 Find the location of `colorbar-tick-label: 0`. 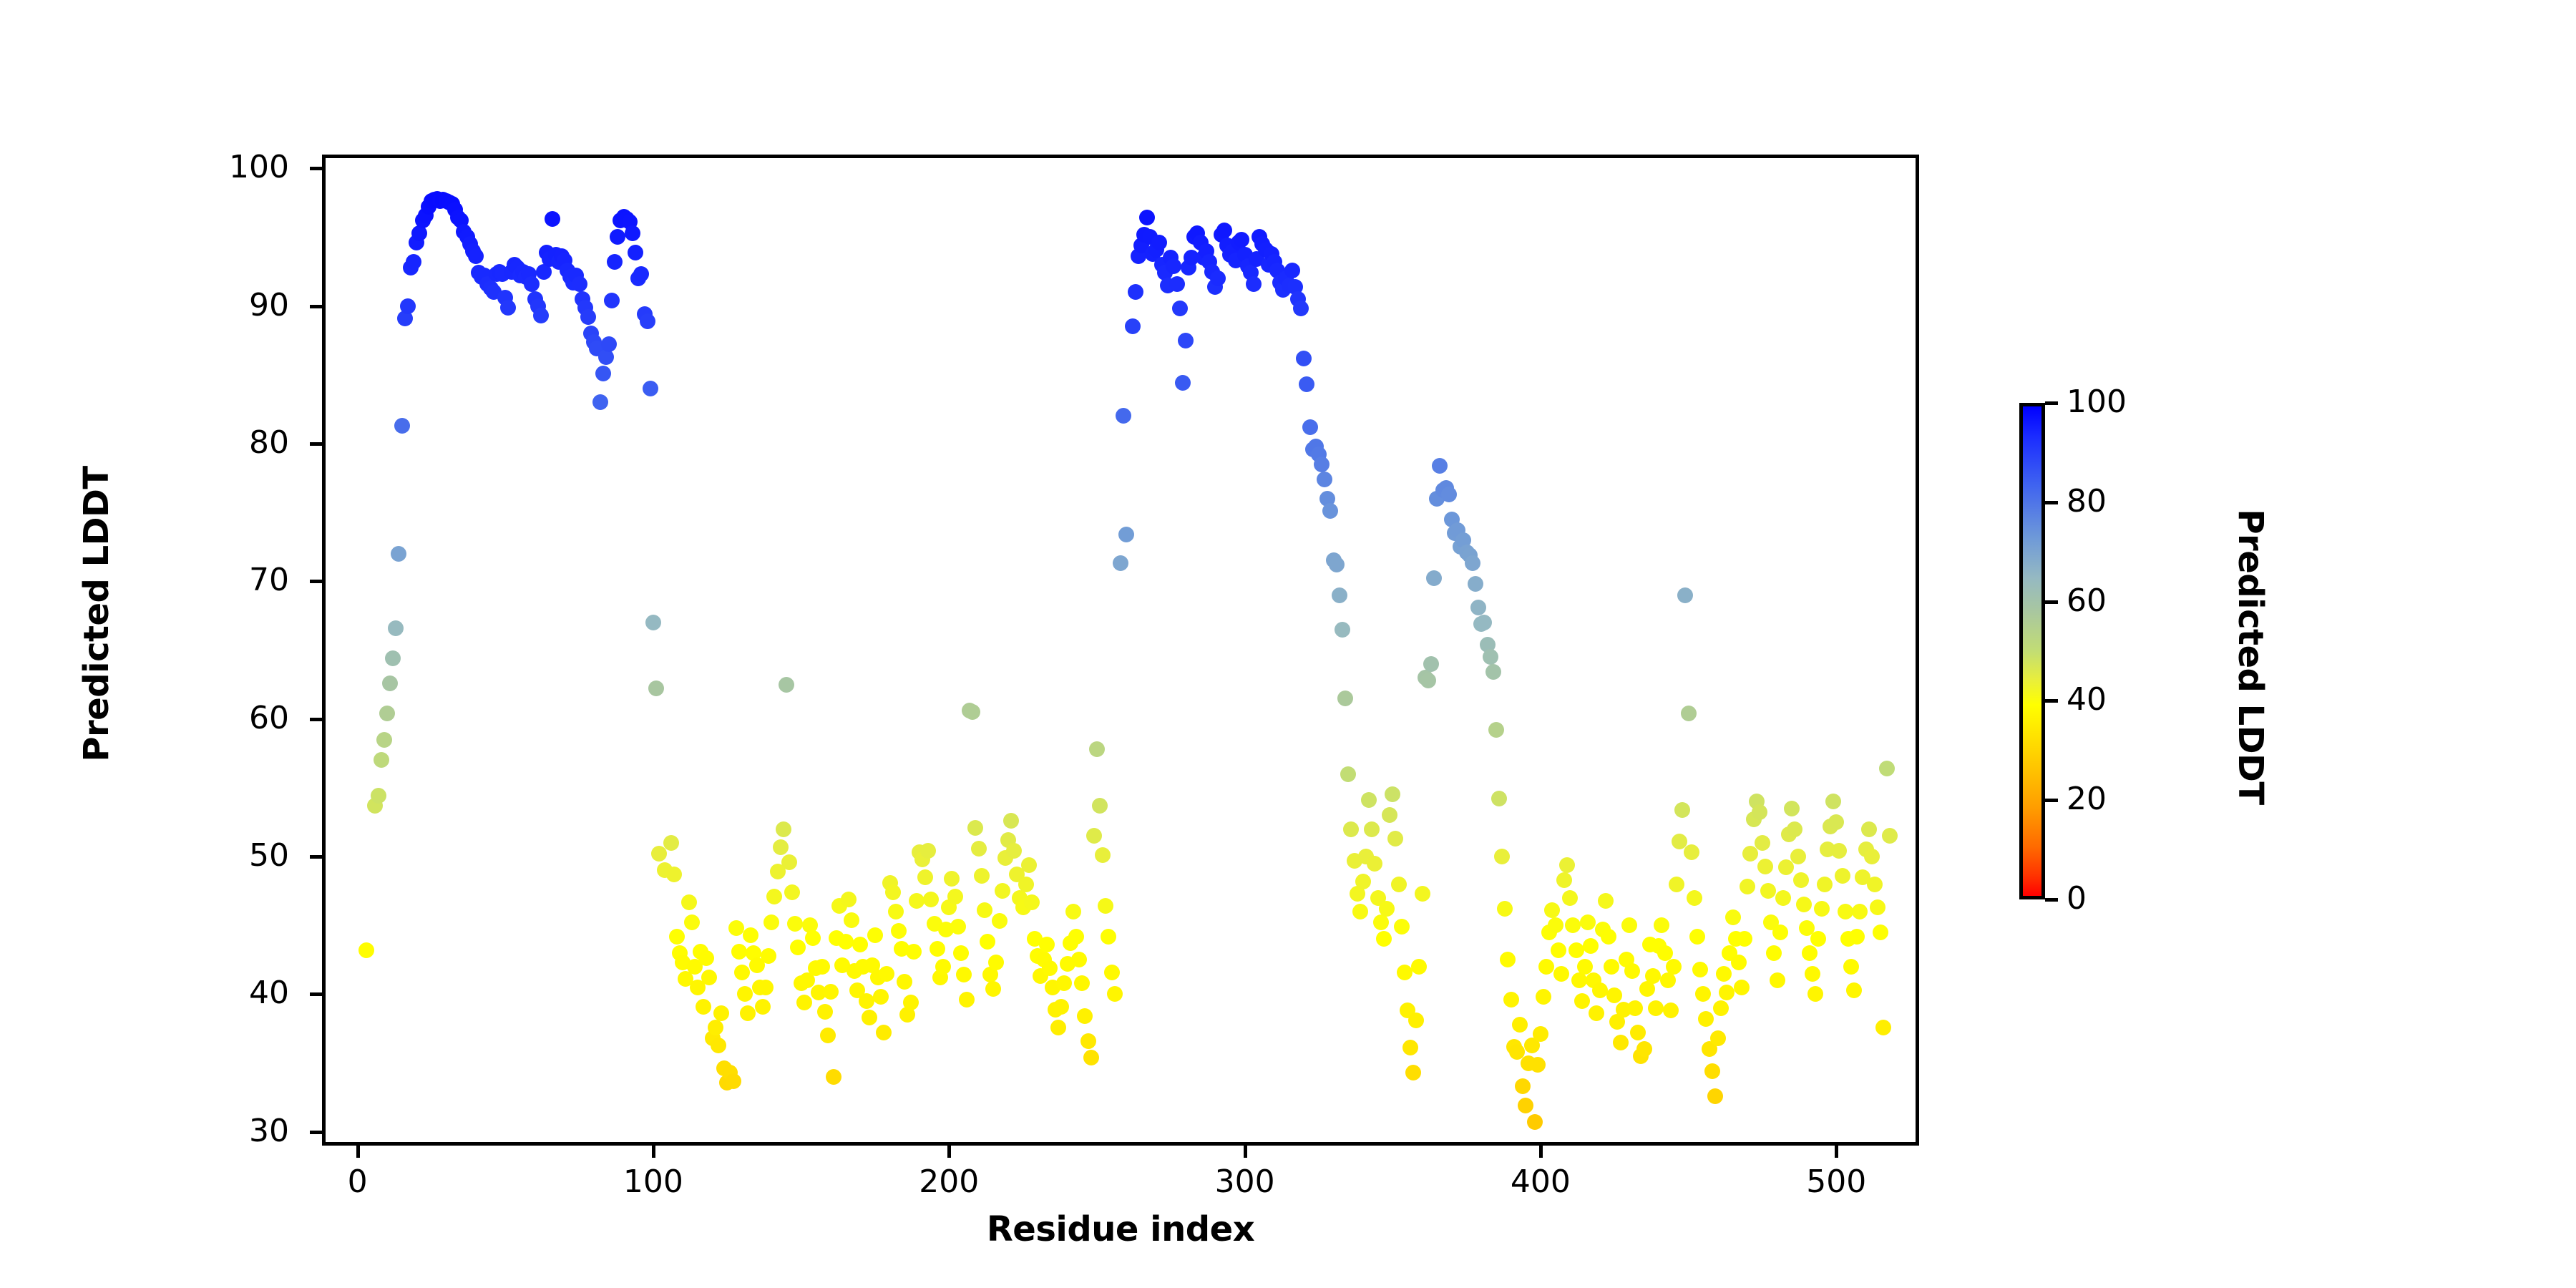

colorbar-tick-label: 0 is located at coordinates (2077, 898).